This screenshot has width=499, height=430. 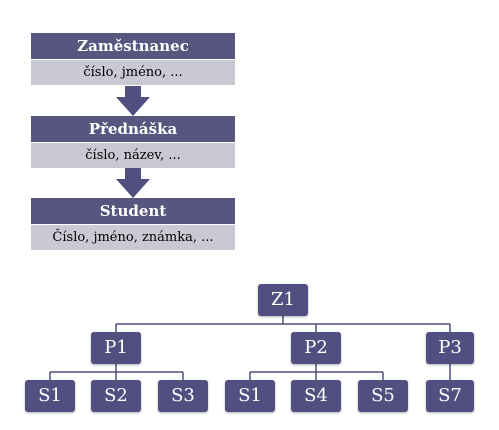 I want to click on entity-zamestnanec-title: Zaměstnanec, so click(x=133, y=46).